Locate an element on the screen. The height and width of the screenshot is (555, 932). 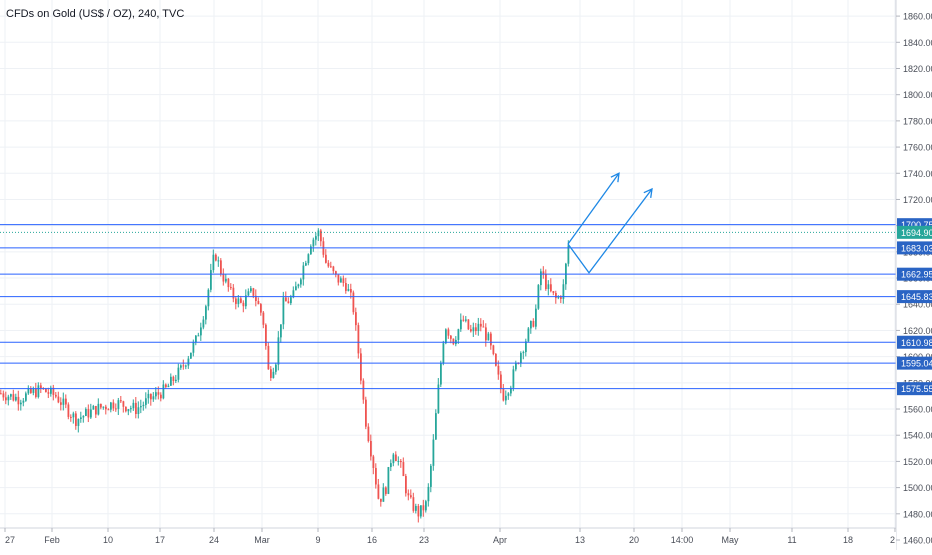
price-tick-label-7: 1720.00 is located at coordinates (917, 200).